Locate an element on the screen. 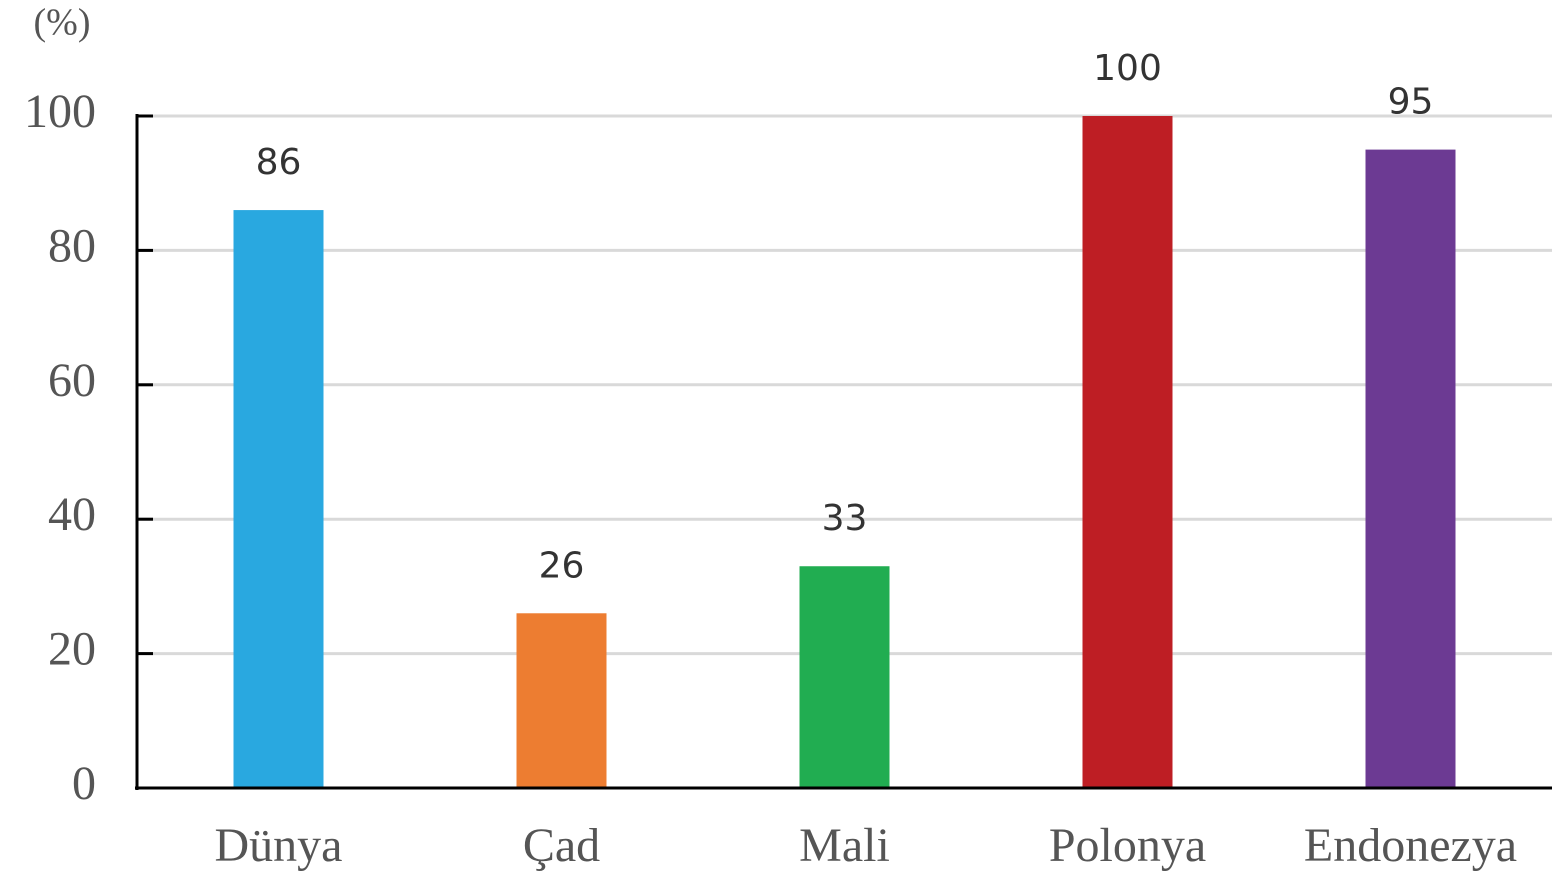 The image size is (1552, 882). y-tick-label: 100 is located at coordinates (60, 111).